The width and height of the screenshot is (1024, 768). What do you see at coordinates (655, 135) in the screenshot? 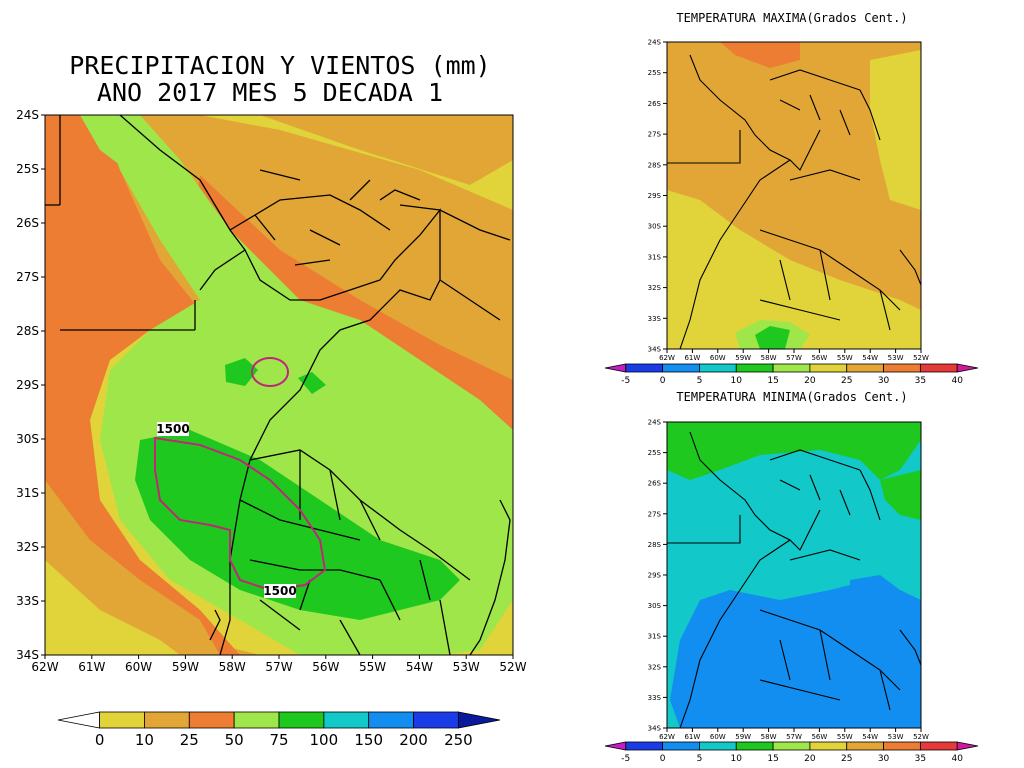
I see `lat-tick-label: 27S` at bounding box center [655, 135].